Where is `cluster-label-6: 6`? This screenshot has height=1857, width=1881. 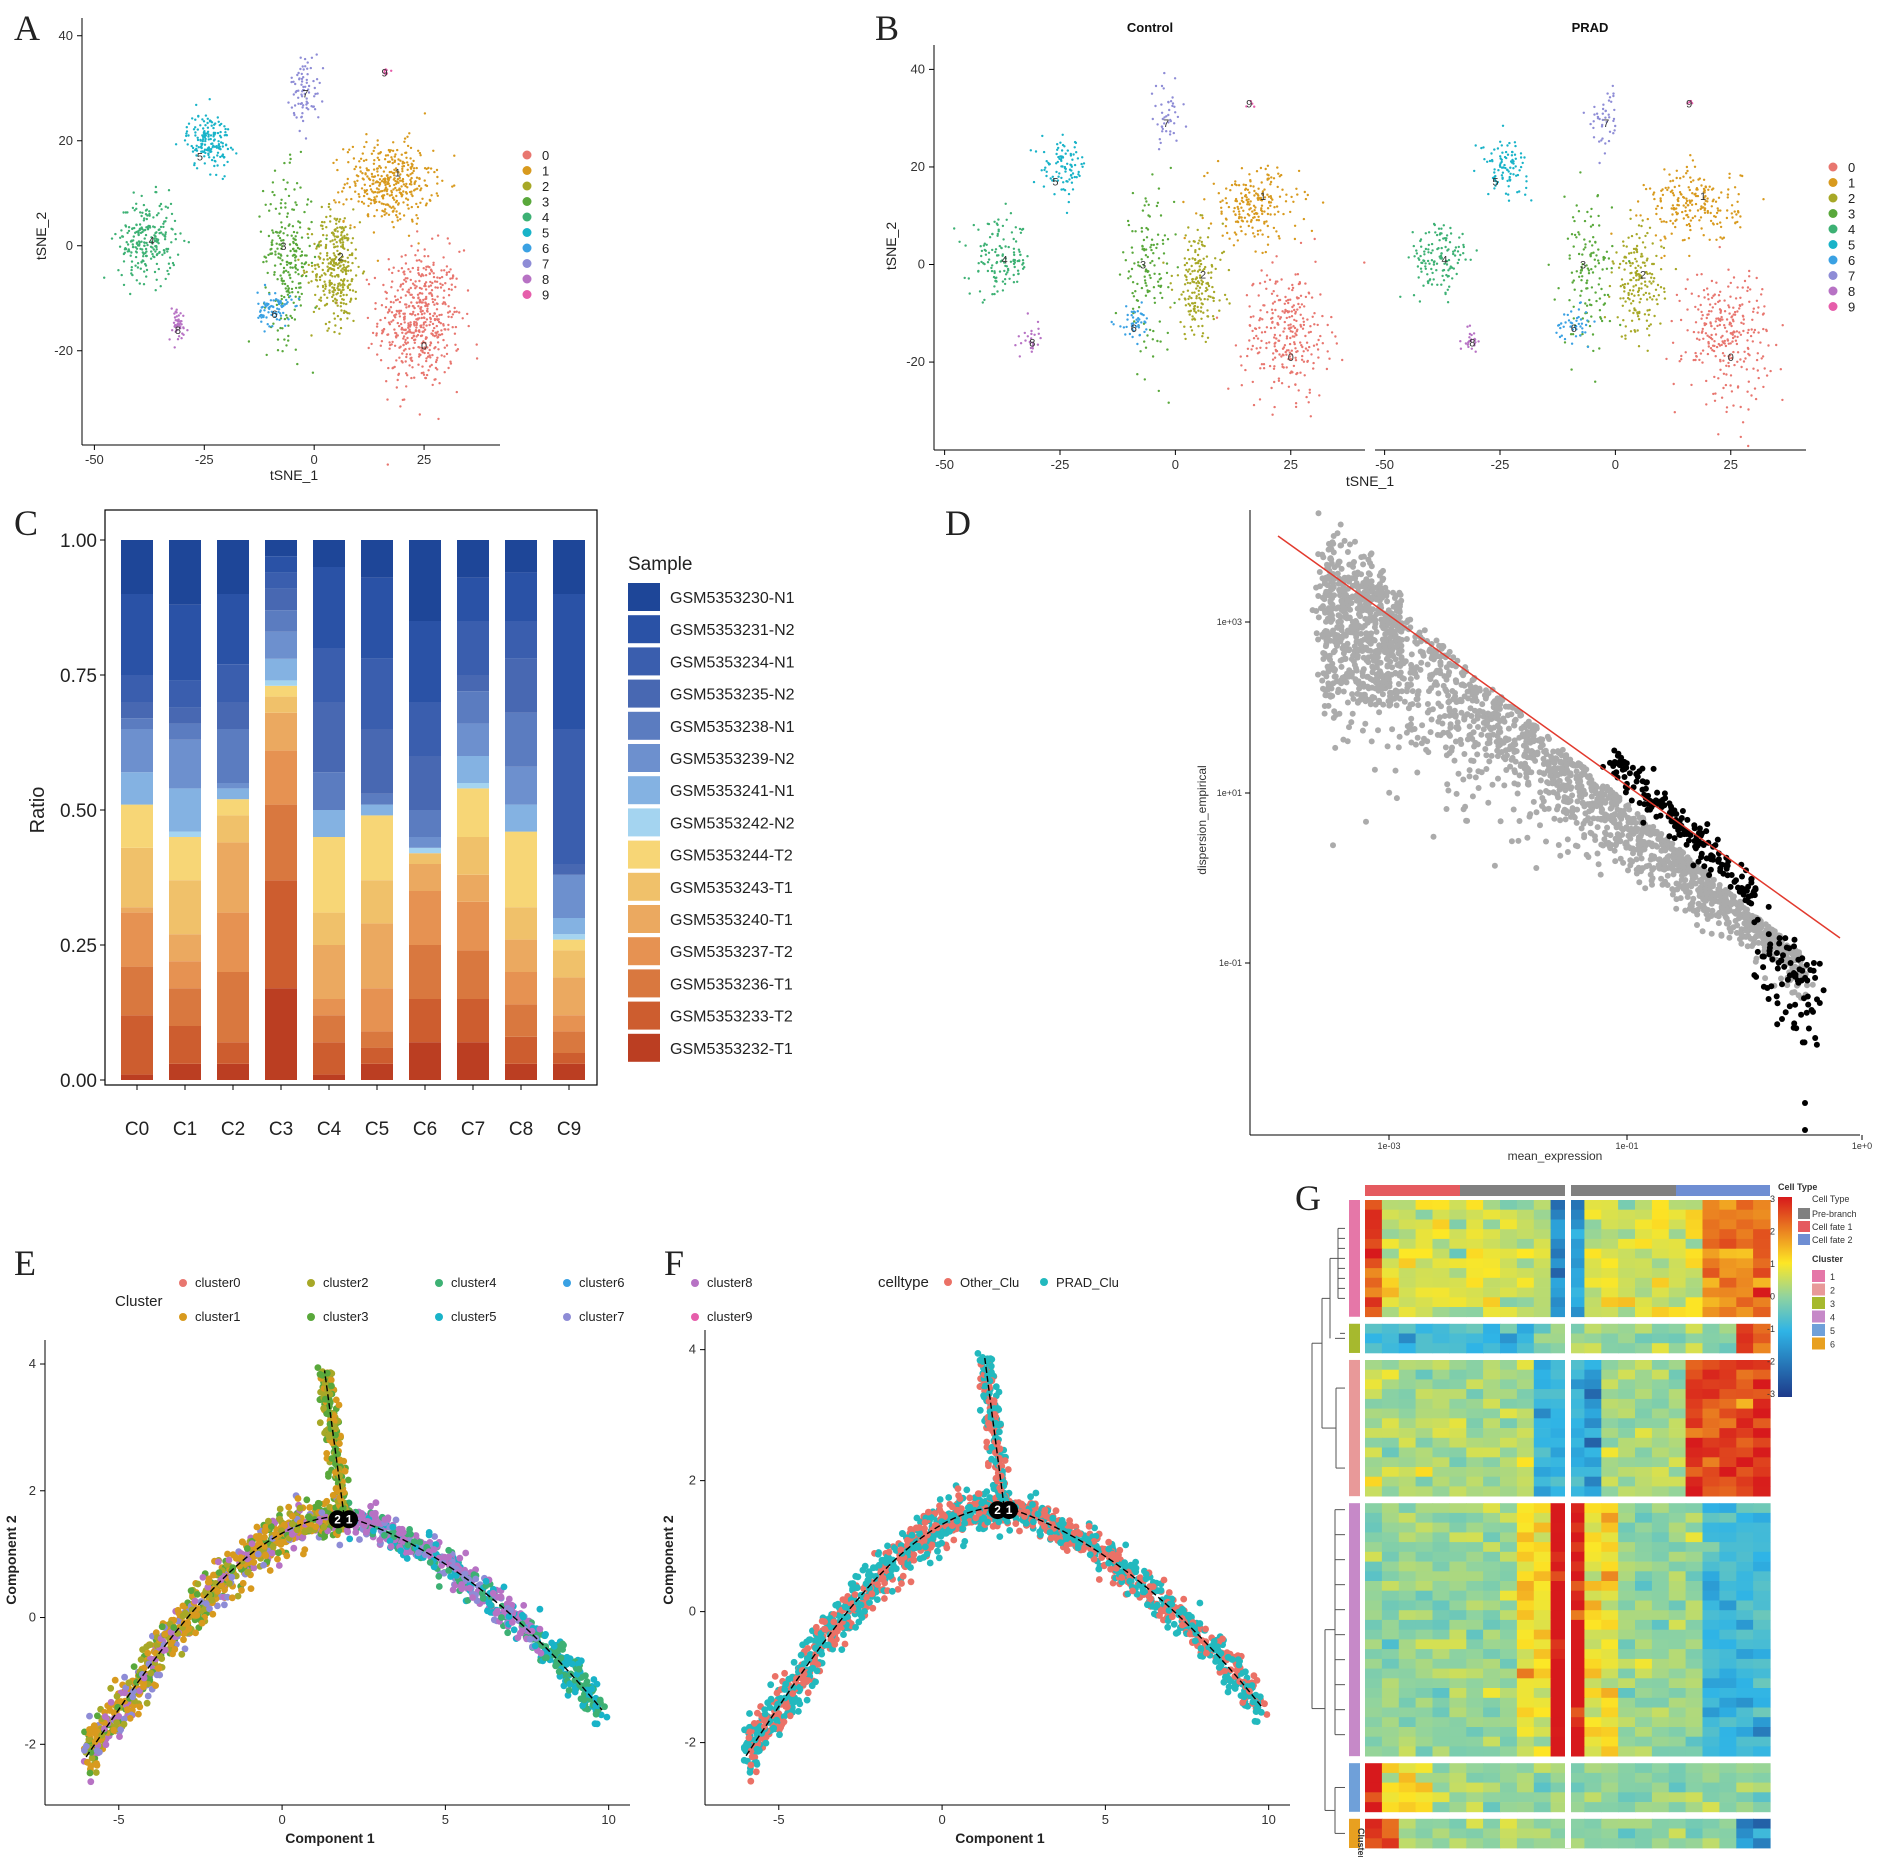
cluster-label-6: 6 is located at coordinates (275, 315).